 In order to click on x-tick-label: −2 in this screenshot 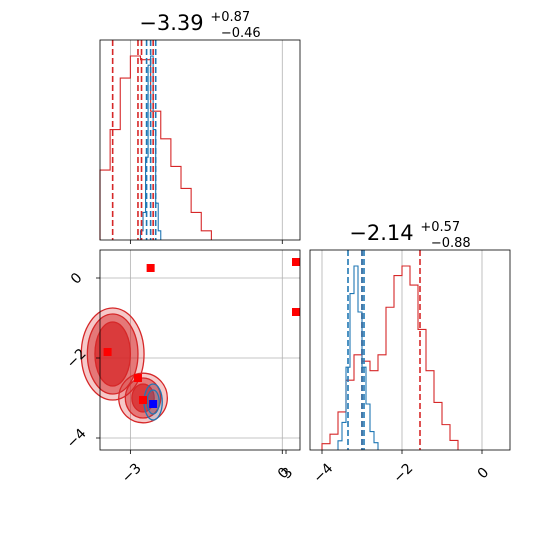, I will do `click(403, 473)`.